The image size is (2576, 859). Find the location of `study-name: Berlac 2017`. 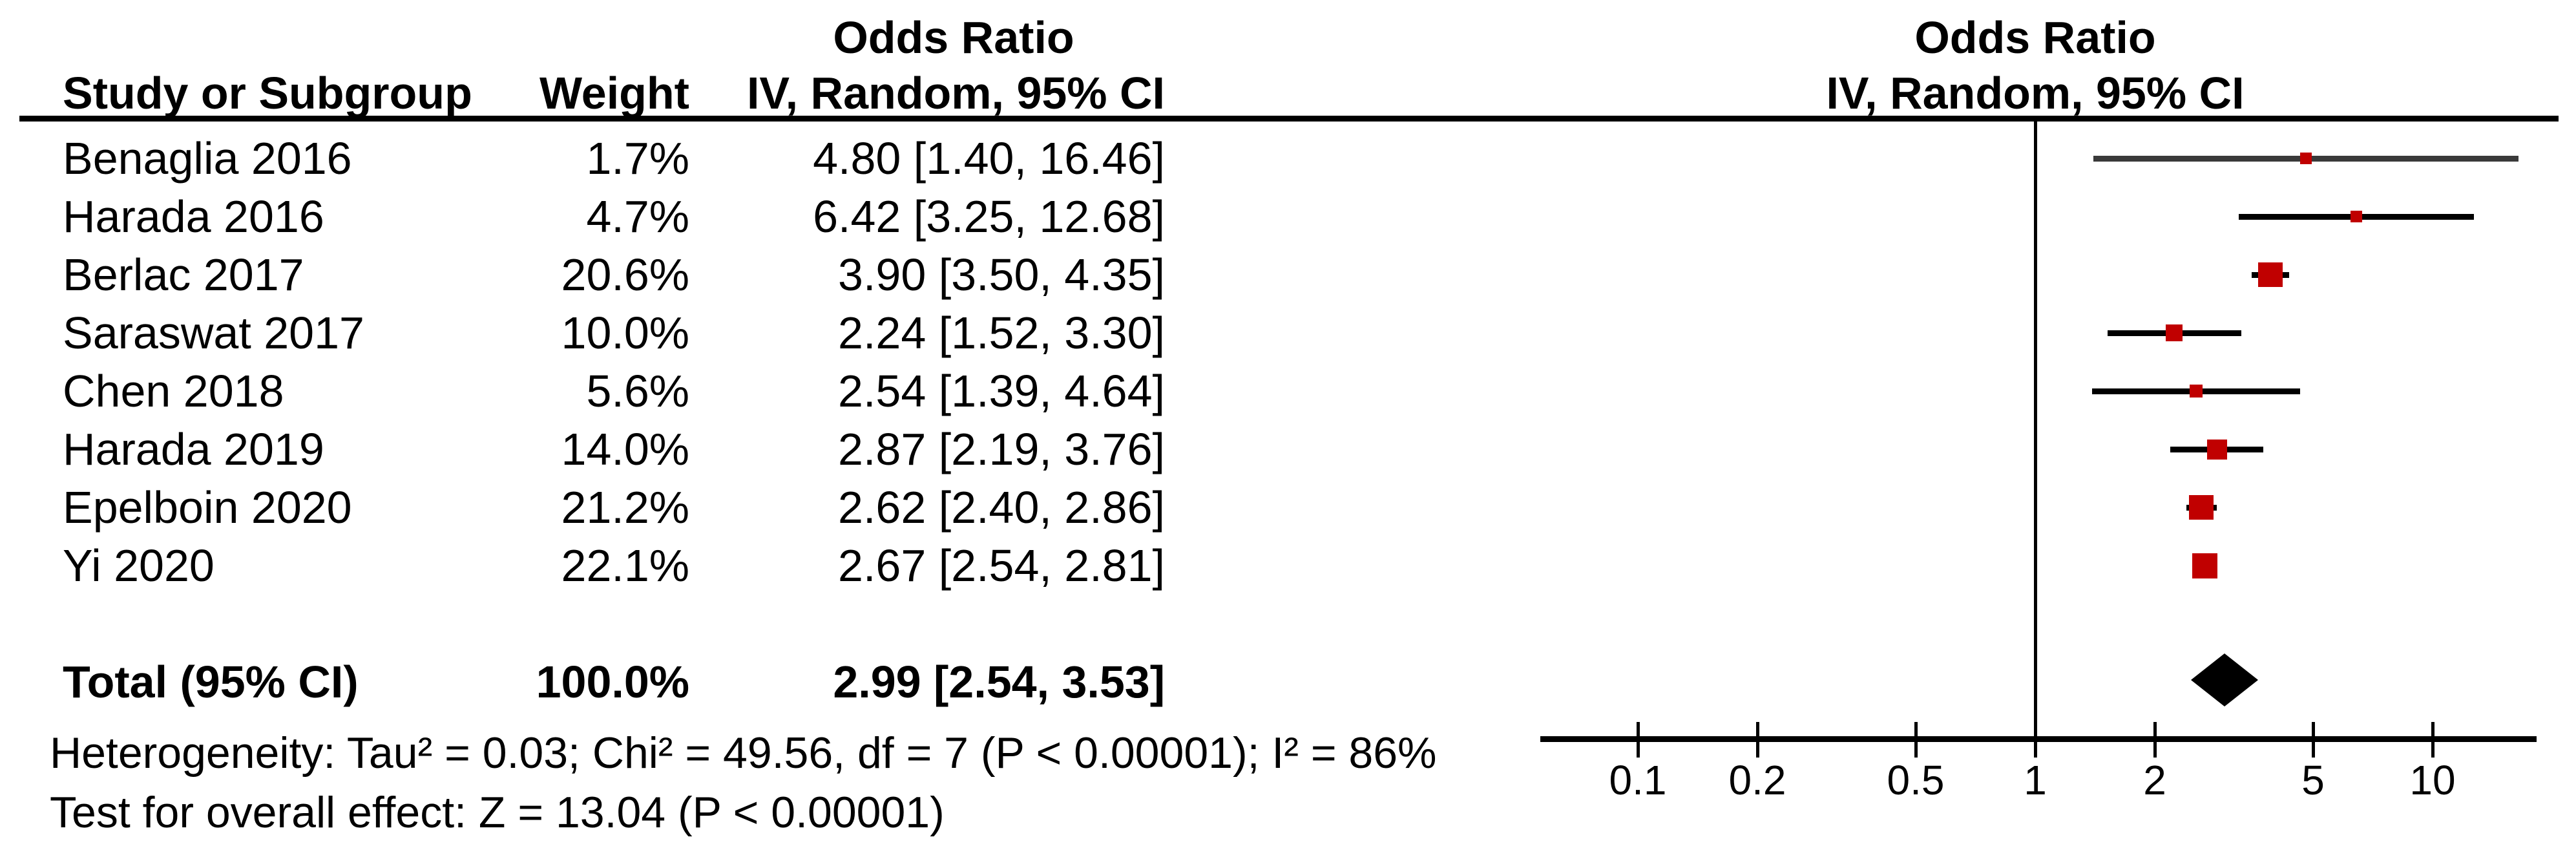

study-name: Berlac 2017 is located at coordinates (183, 274).